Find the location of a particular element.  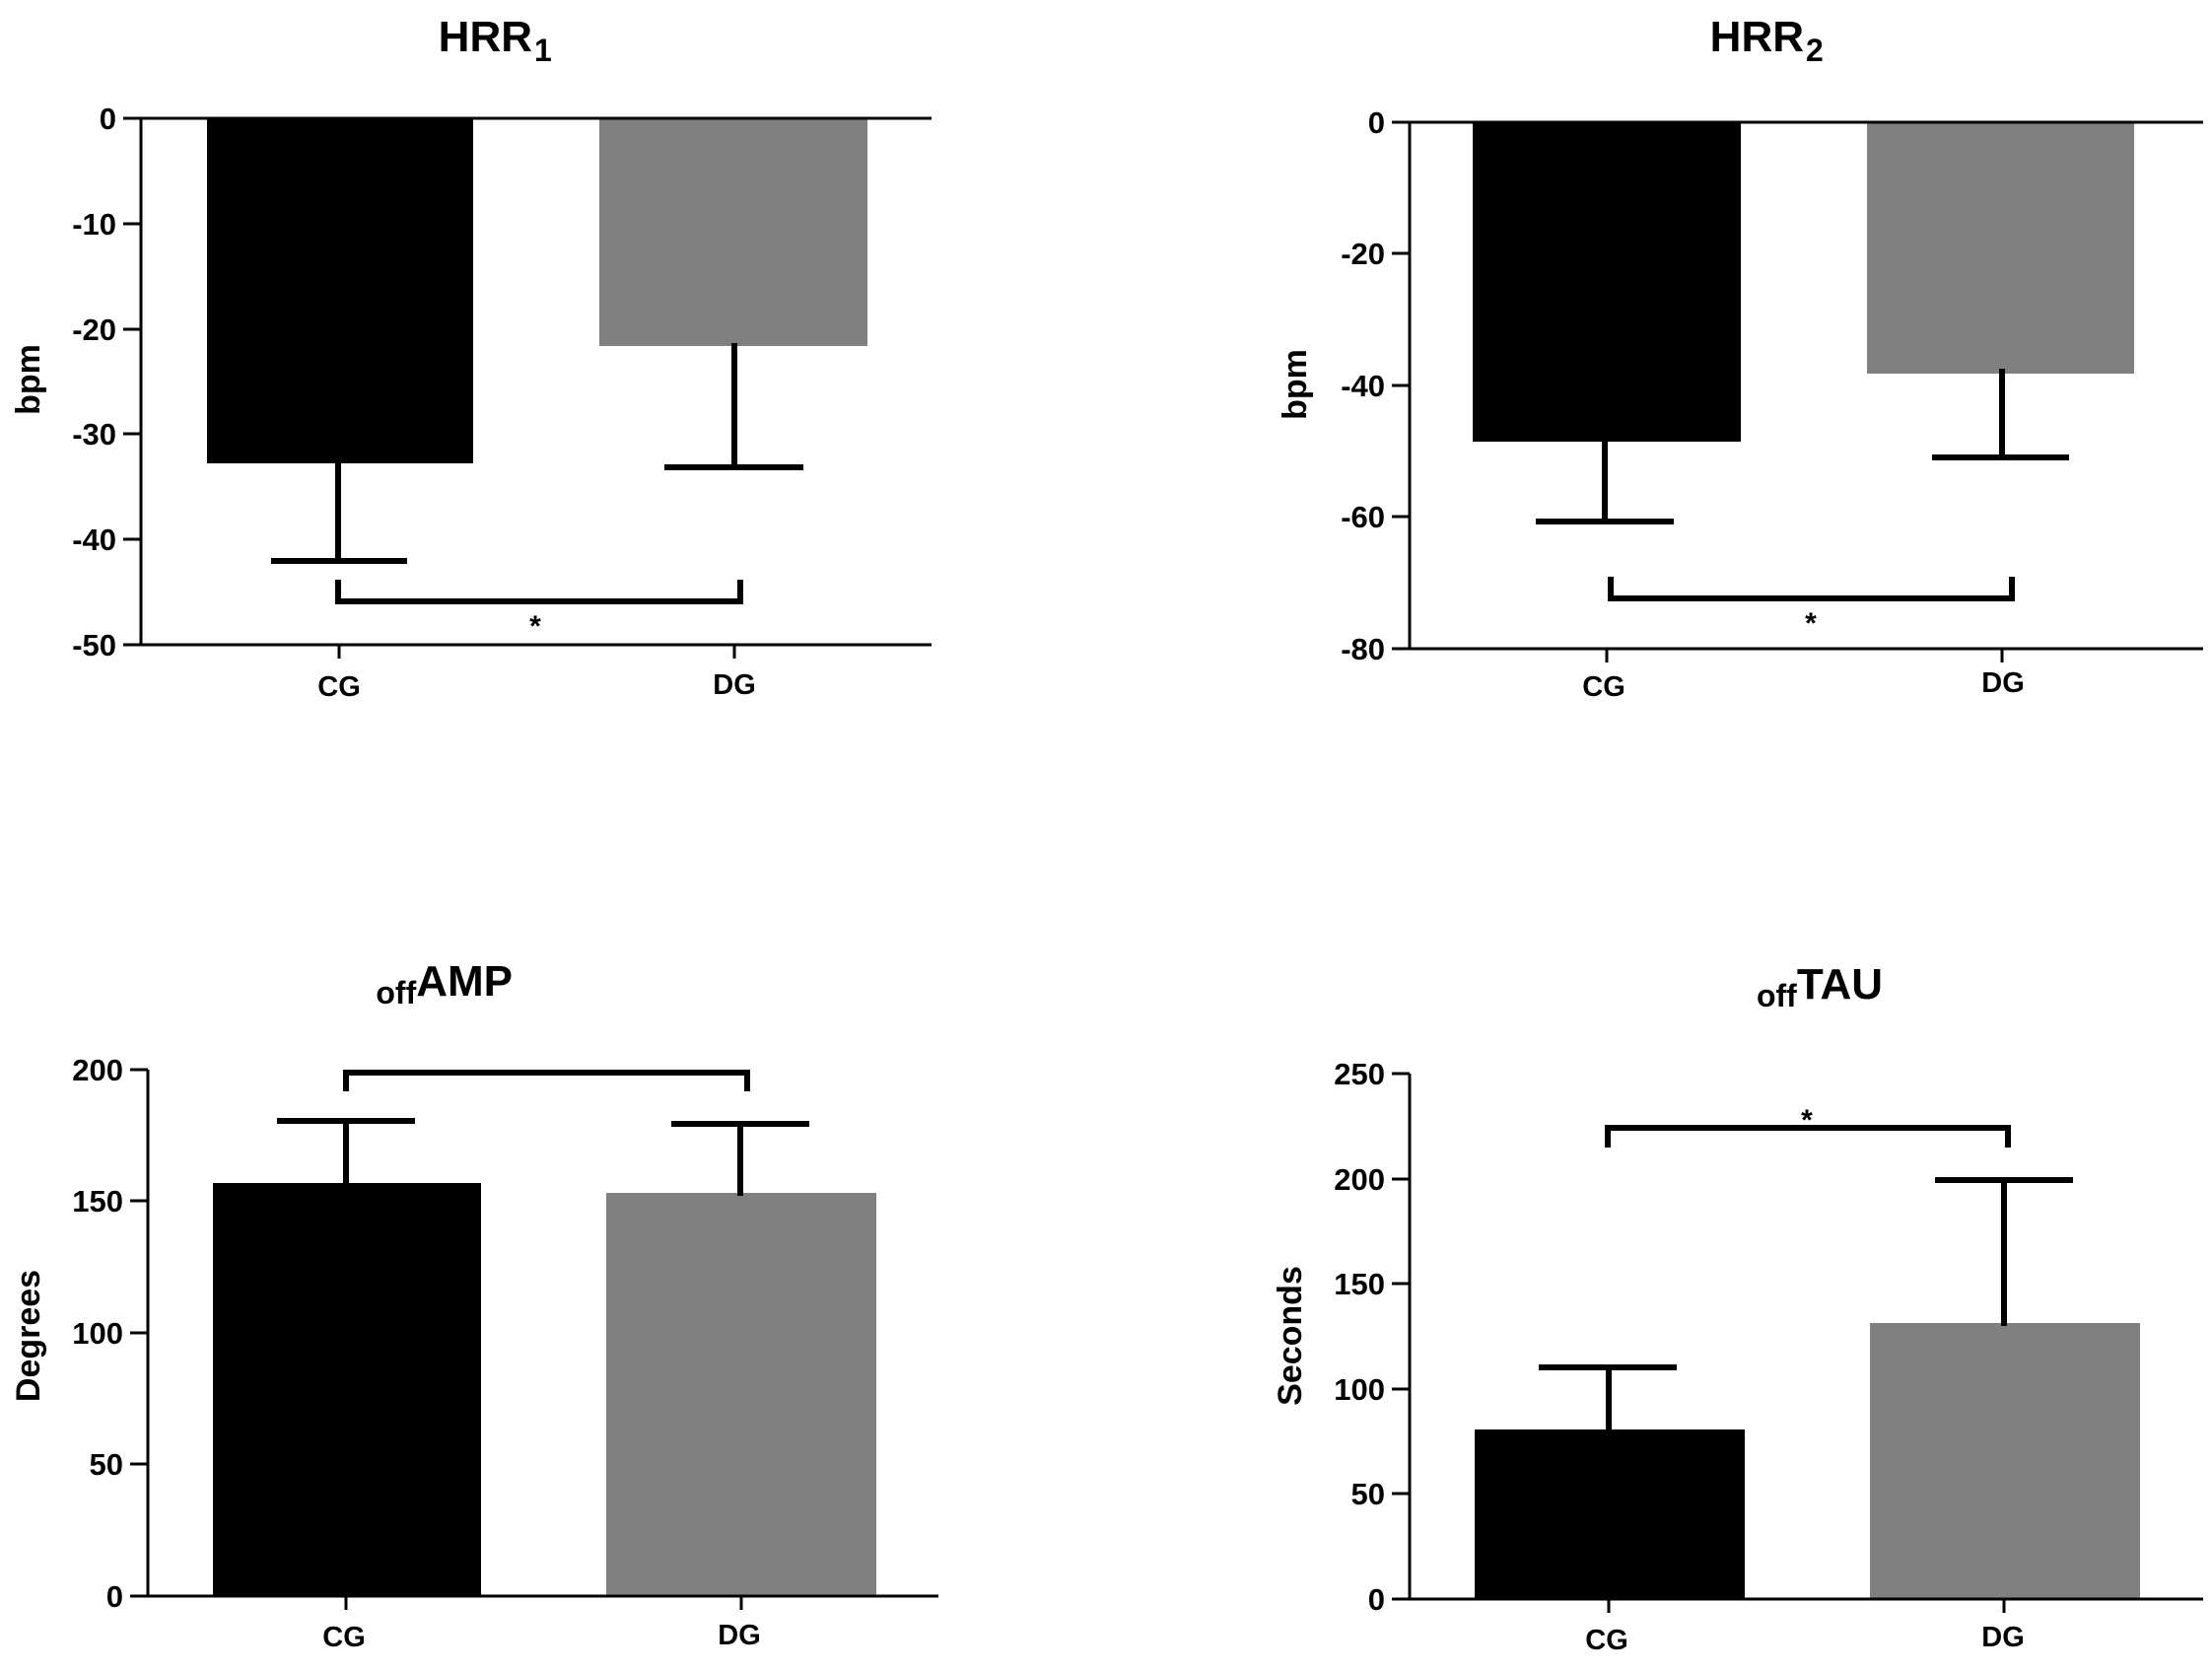

y-axis-title: Seconds is located at coordinates (1291, 1336).